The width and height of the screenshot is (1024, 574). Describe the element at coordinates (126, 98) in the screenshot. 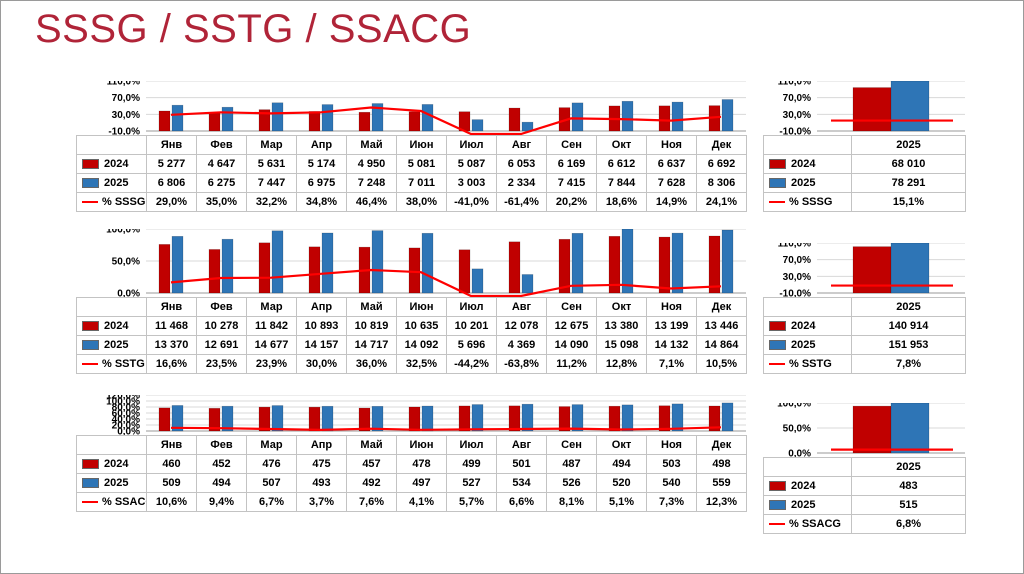

I see `axis-tick-label: 70,0%` at that location.